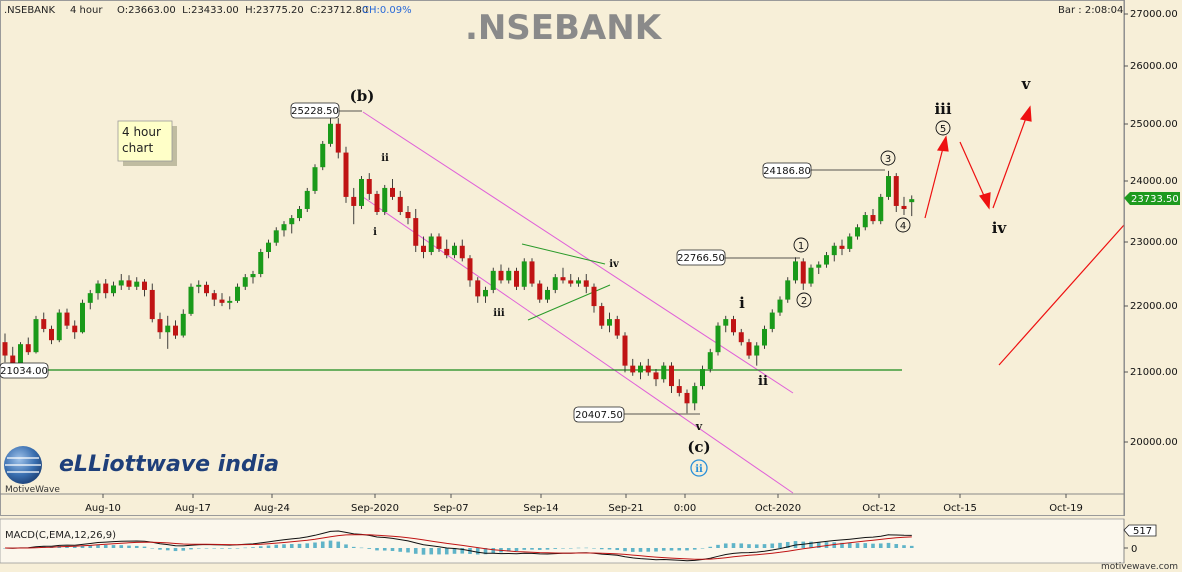  Describe the element at coordinates (385, 158) in the screenshot. I see `wave-label-ii-down: ii` at that location.